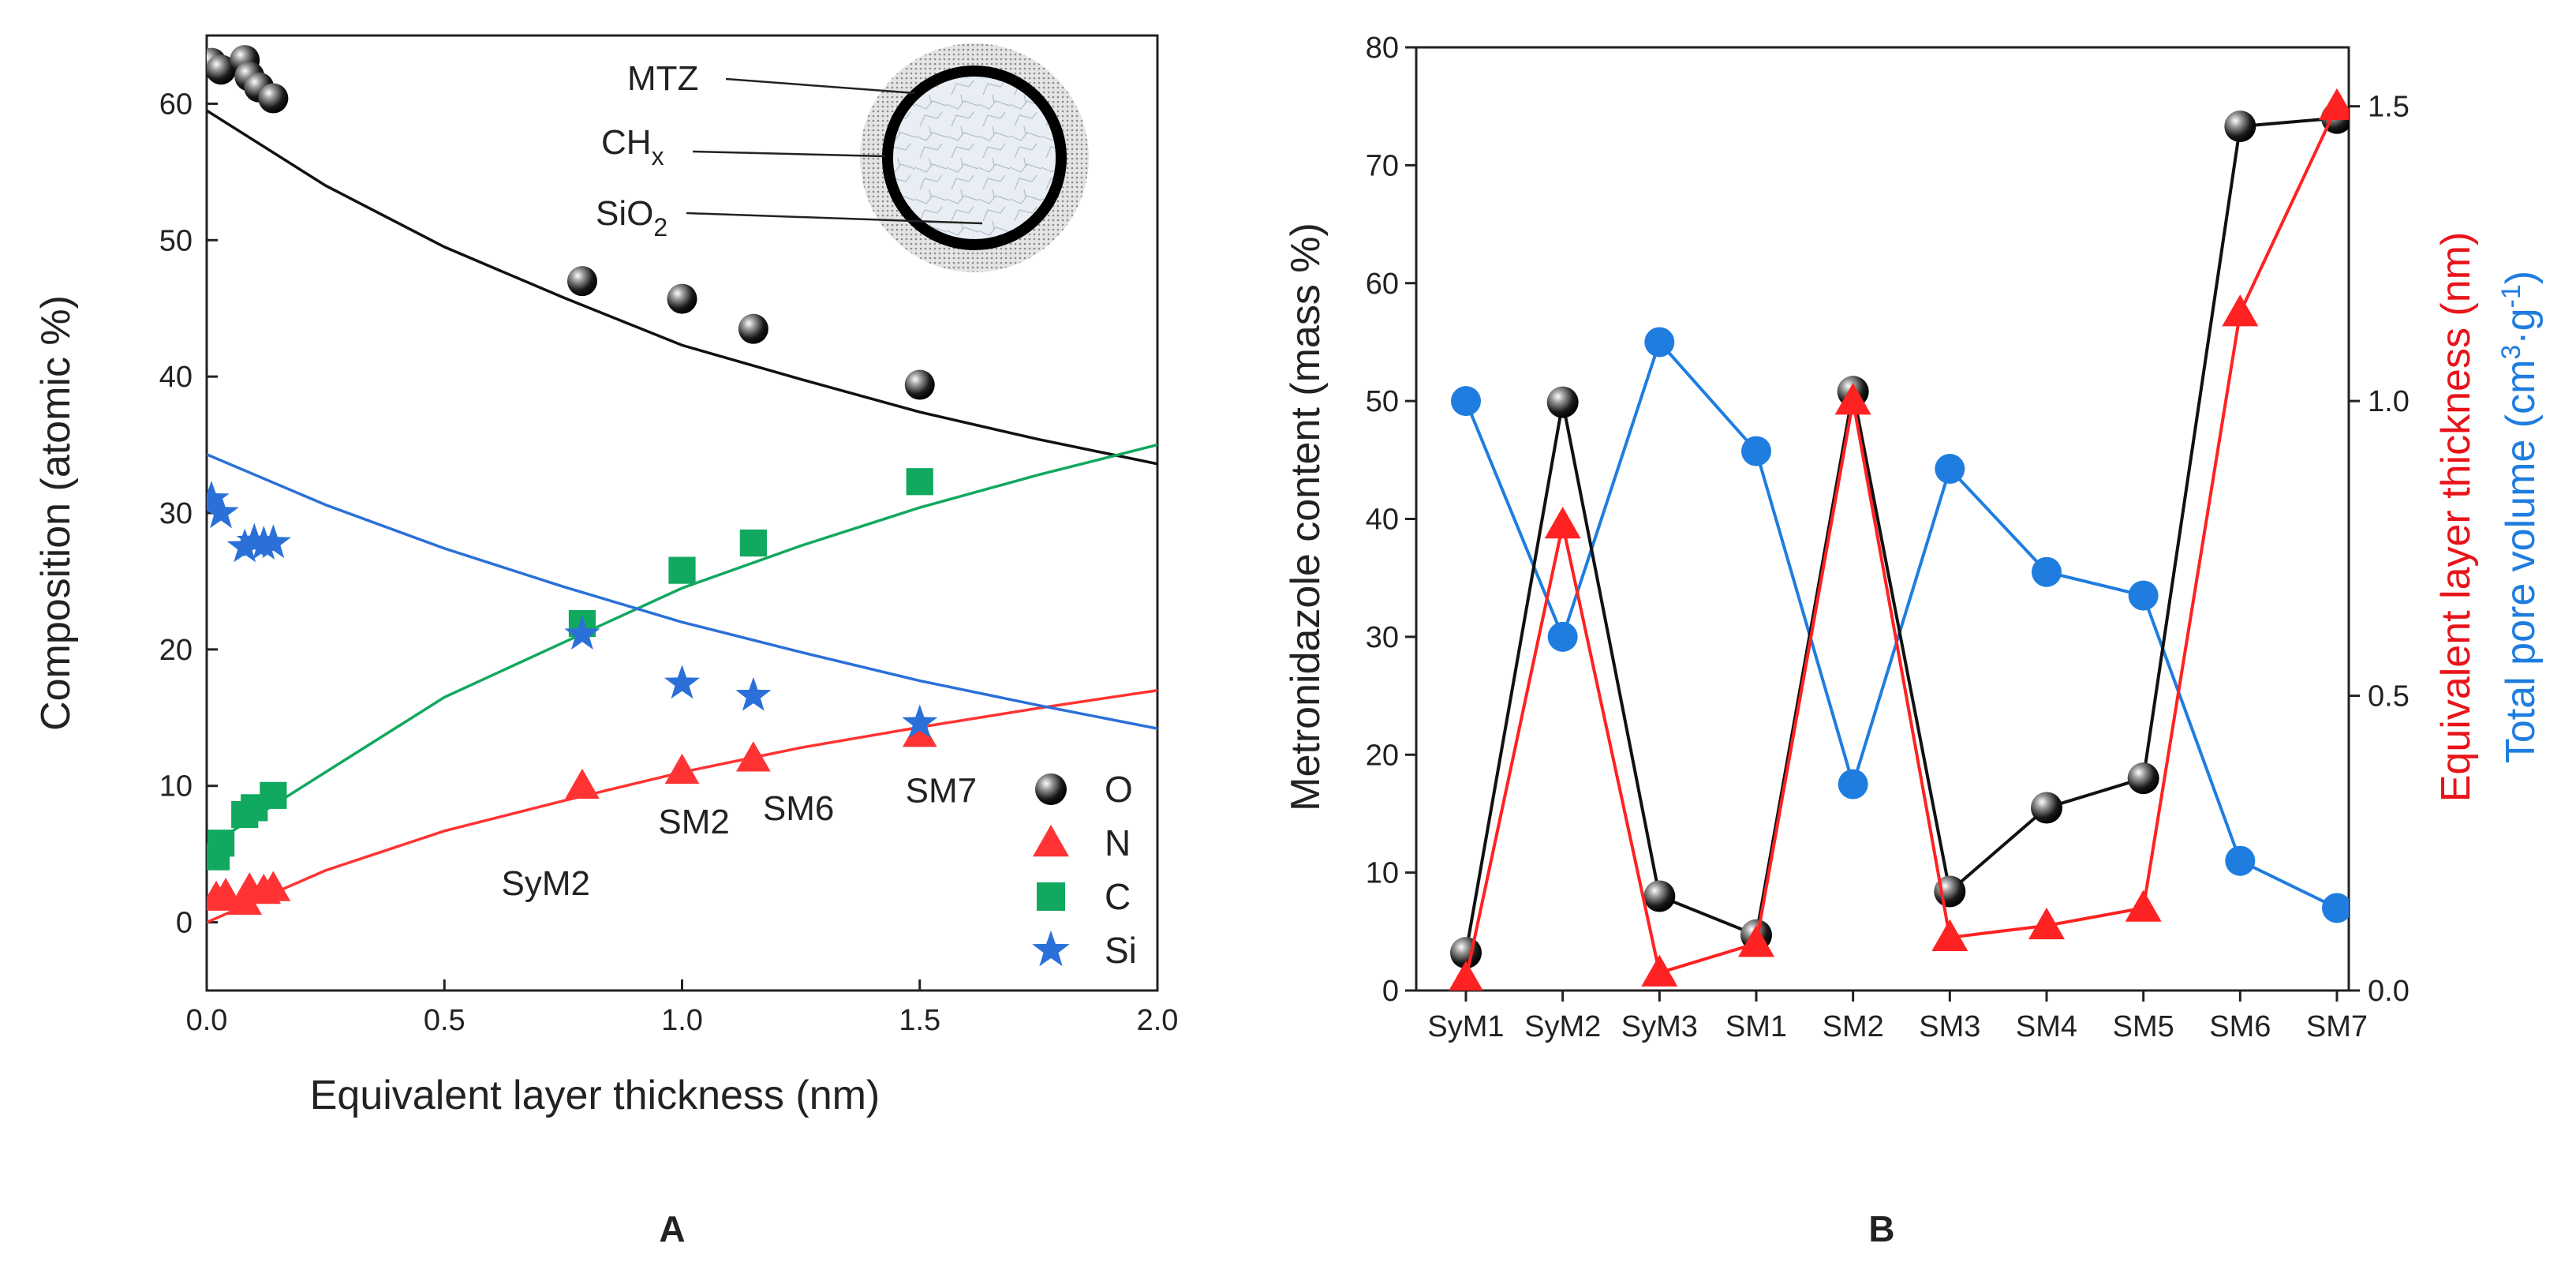 The height and width of the screenshot is (1277, 2576). What do you see at coordinates (1306, 517) in the screenshot?
I see `panel-b-left-axis-title: Metronidazole content (mass %)` at bounding box center [1306, 517].